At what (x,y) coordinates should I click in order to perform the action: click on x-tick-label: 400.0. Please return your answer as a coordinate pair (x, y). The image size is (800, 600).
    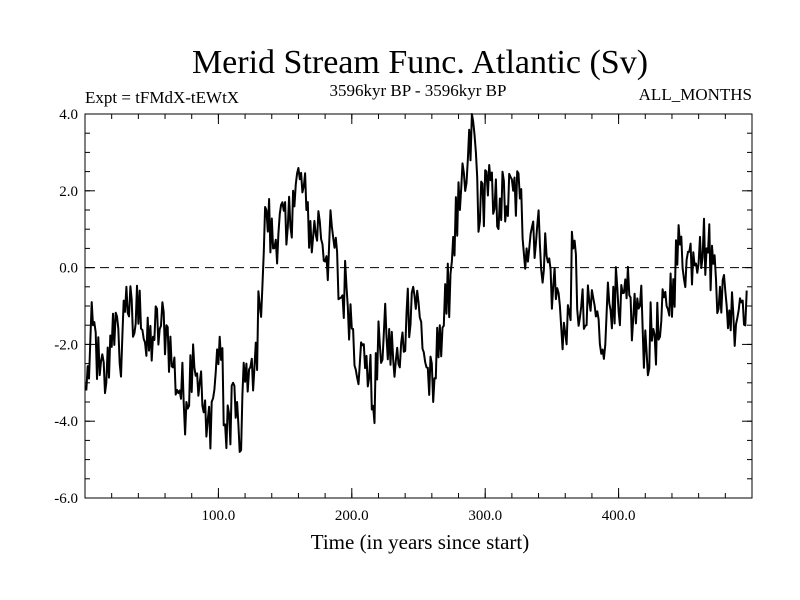
    Looking at the image, I should click on (619, 516).